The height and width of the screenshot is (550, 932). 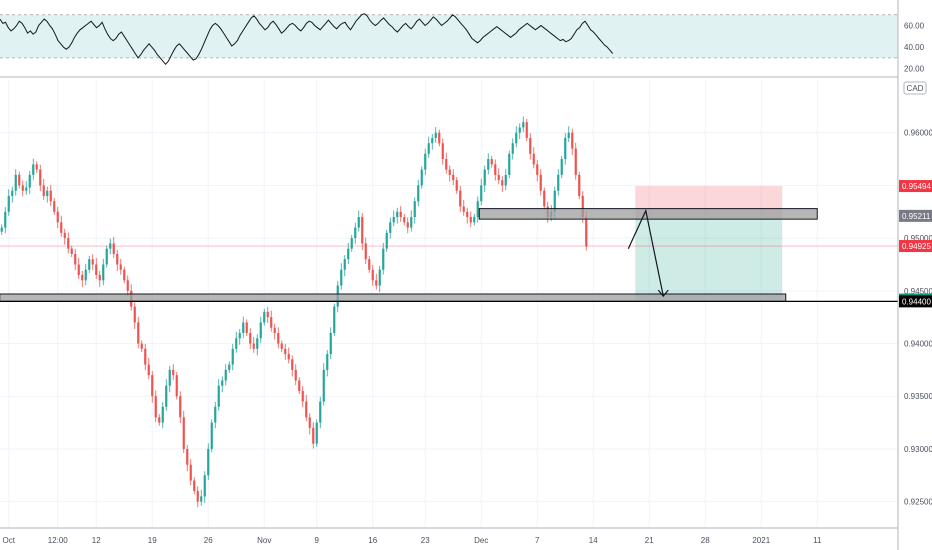 I want to click on oscillator-tick-label: 40.00, so click(x=914, y=47).